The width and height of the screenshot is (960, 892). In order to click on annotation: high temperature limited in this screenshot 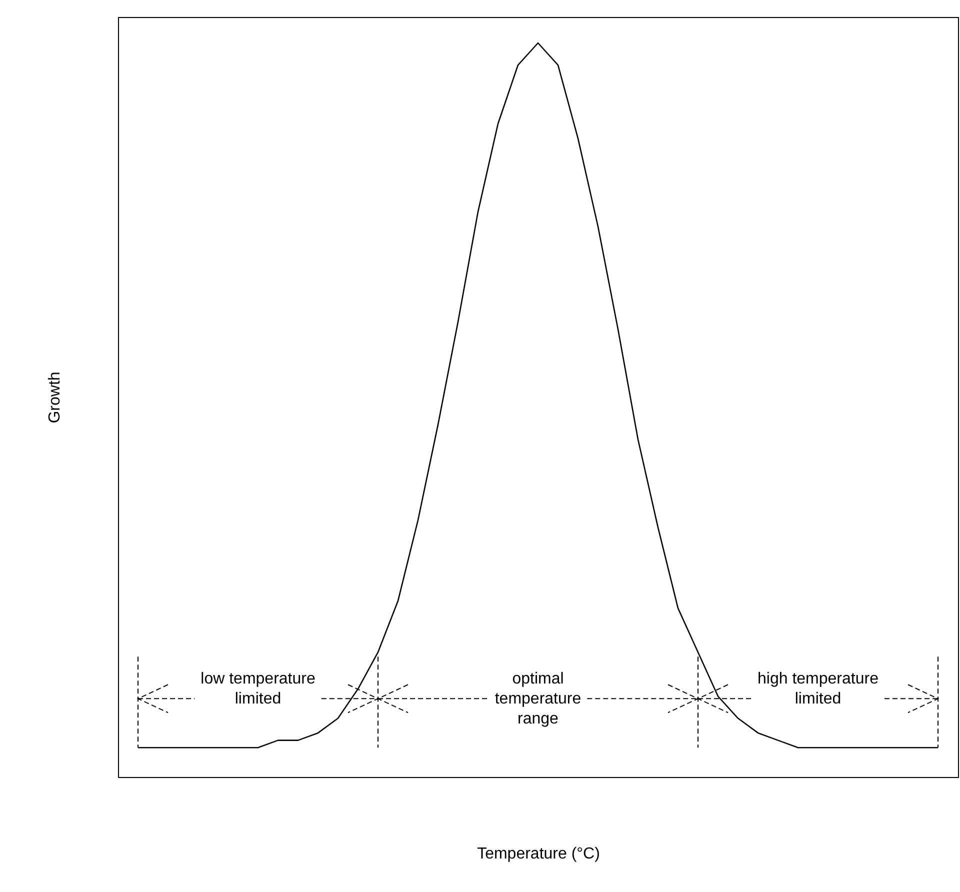, I will do `click(818, 689)`.